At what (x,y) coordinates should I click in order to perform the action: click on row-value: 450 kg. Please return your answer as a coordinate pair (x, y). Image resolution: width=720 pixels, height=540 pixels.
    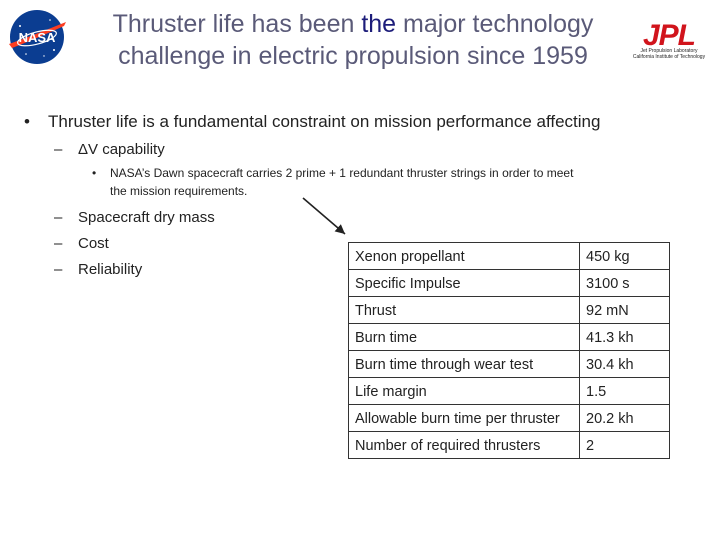
    Looking at the image, I should click on (624, 256).